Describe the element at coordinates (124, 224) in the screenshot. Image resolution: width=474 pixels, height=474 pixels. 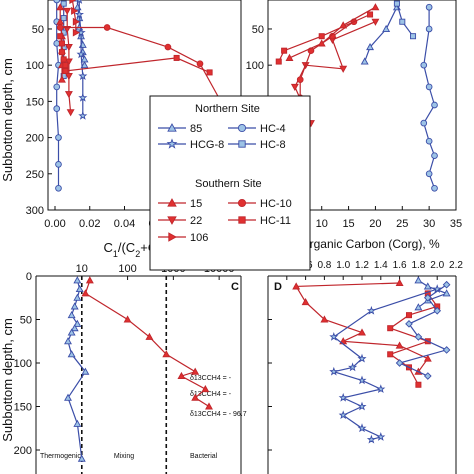
I see `panel-a-x-tick-label: 0.04` at that location.